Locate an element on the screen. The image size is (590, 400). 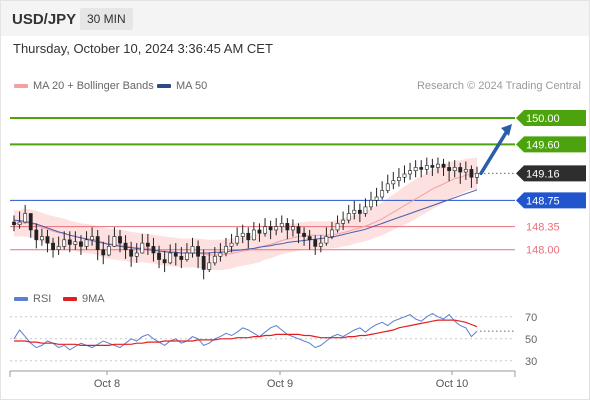
currency-pair: USD/JPY is located at coordinates (44, 19).